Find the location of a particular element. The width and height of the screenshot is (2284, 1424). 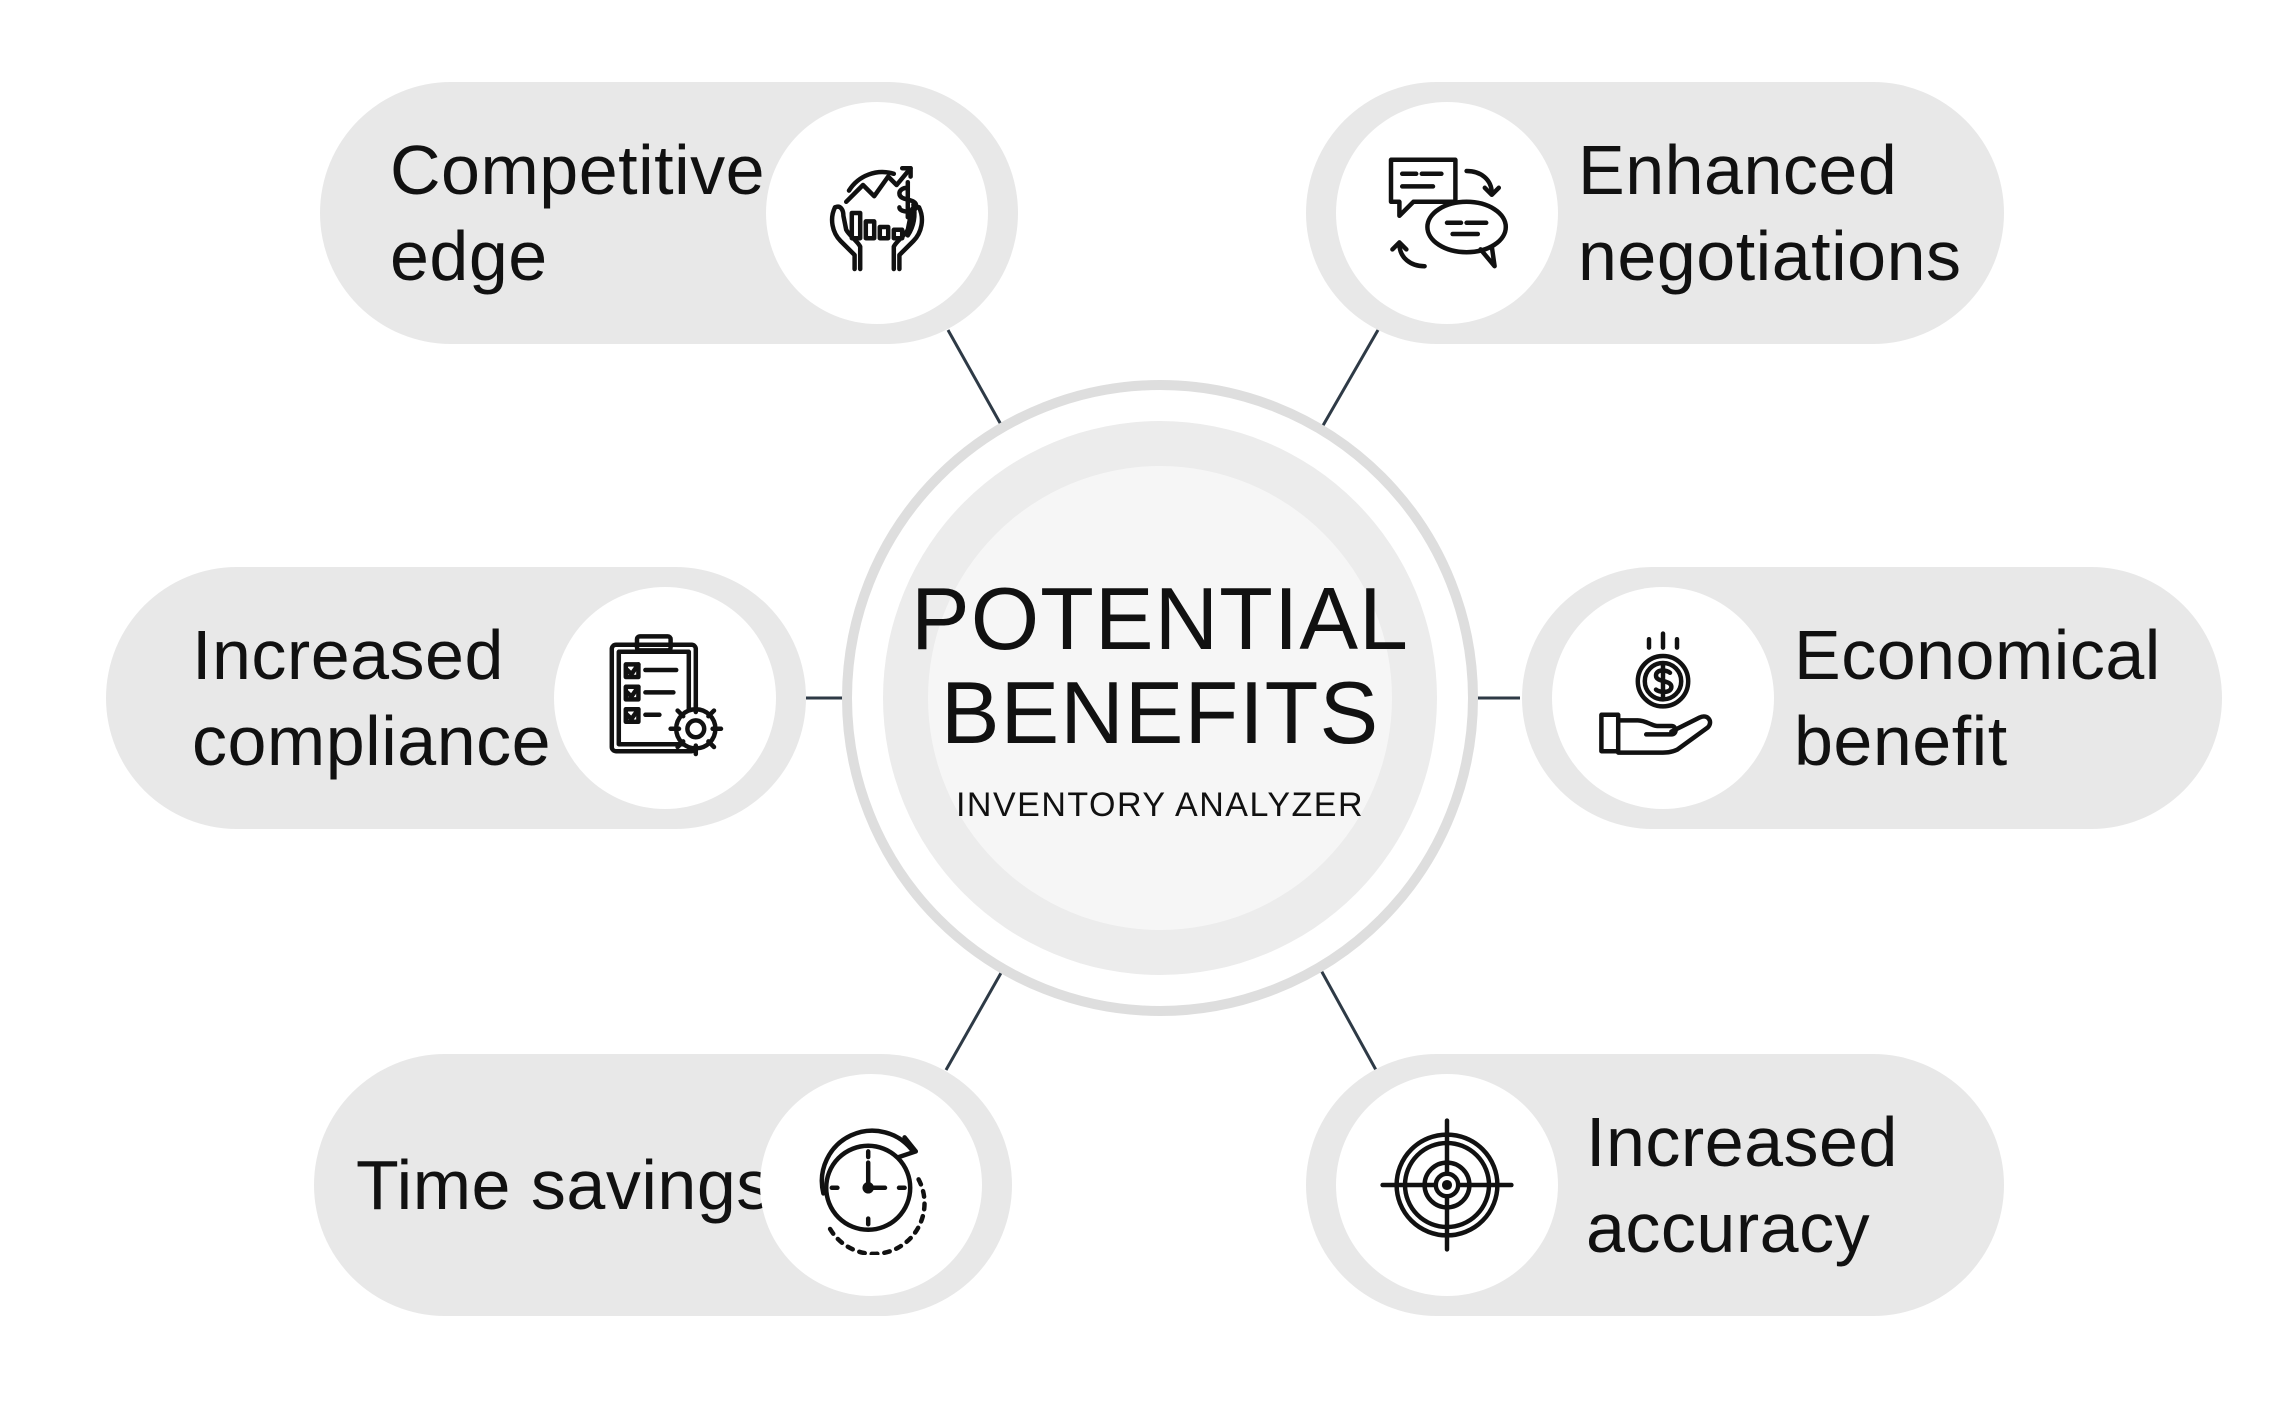

benefit-label: Increased accuracy is located at coordinates (1742, 1185).